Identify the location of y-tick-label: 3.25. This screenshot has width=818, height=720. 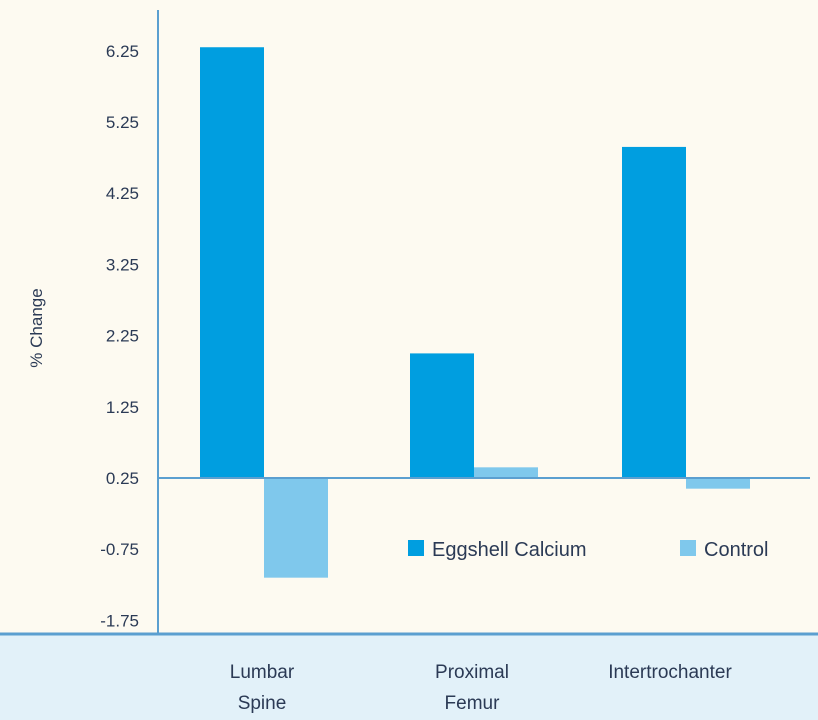
(122, 264).